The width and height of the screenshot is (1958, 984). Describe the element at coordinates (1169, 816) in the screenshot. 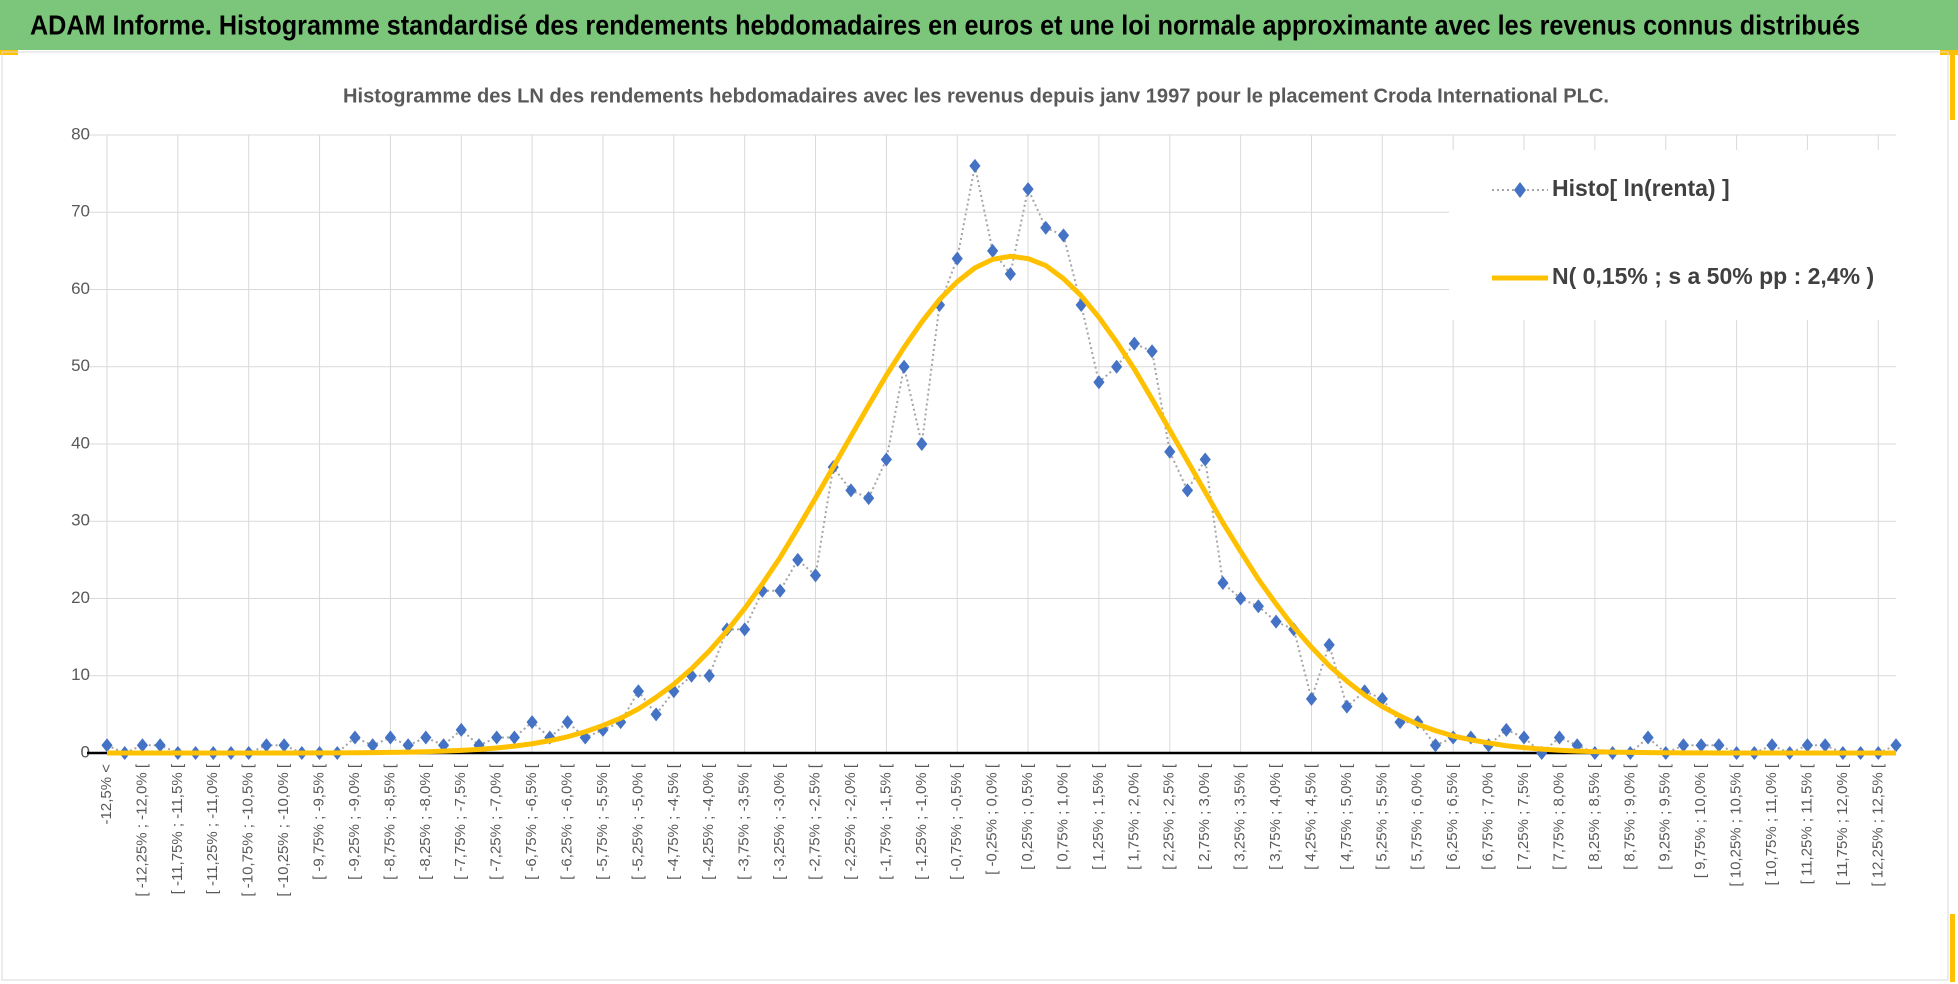

I see `x-tick-label: [ 2,25% ; 2,5% [` at that location.